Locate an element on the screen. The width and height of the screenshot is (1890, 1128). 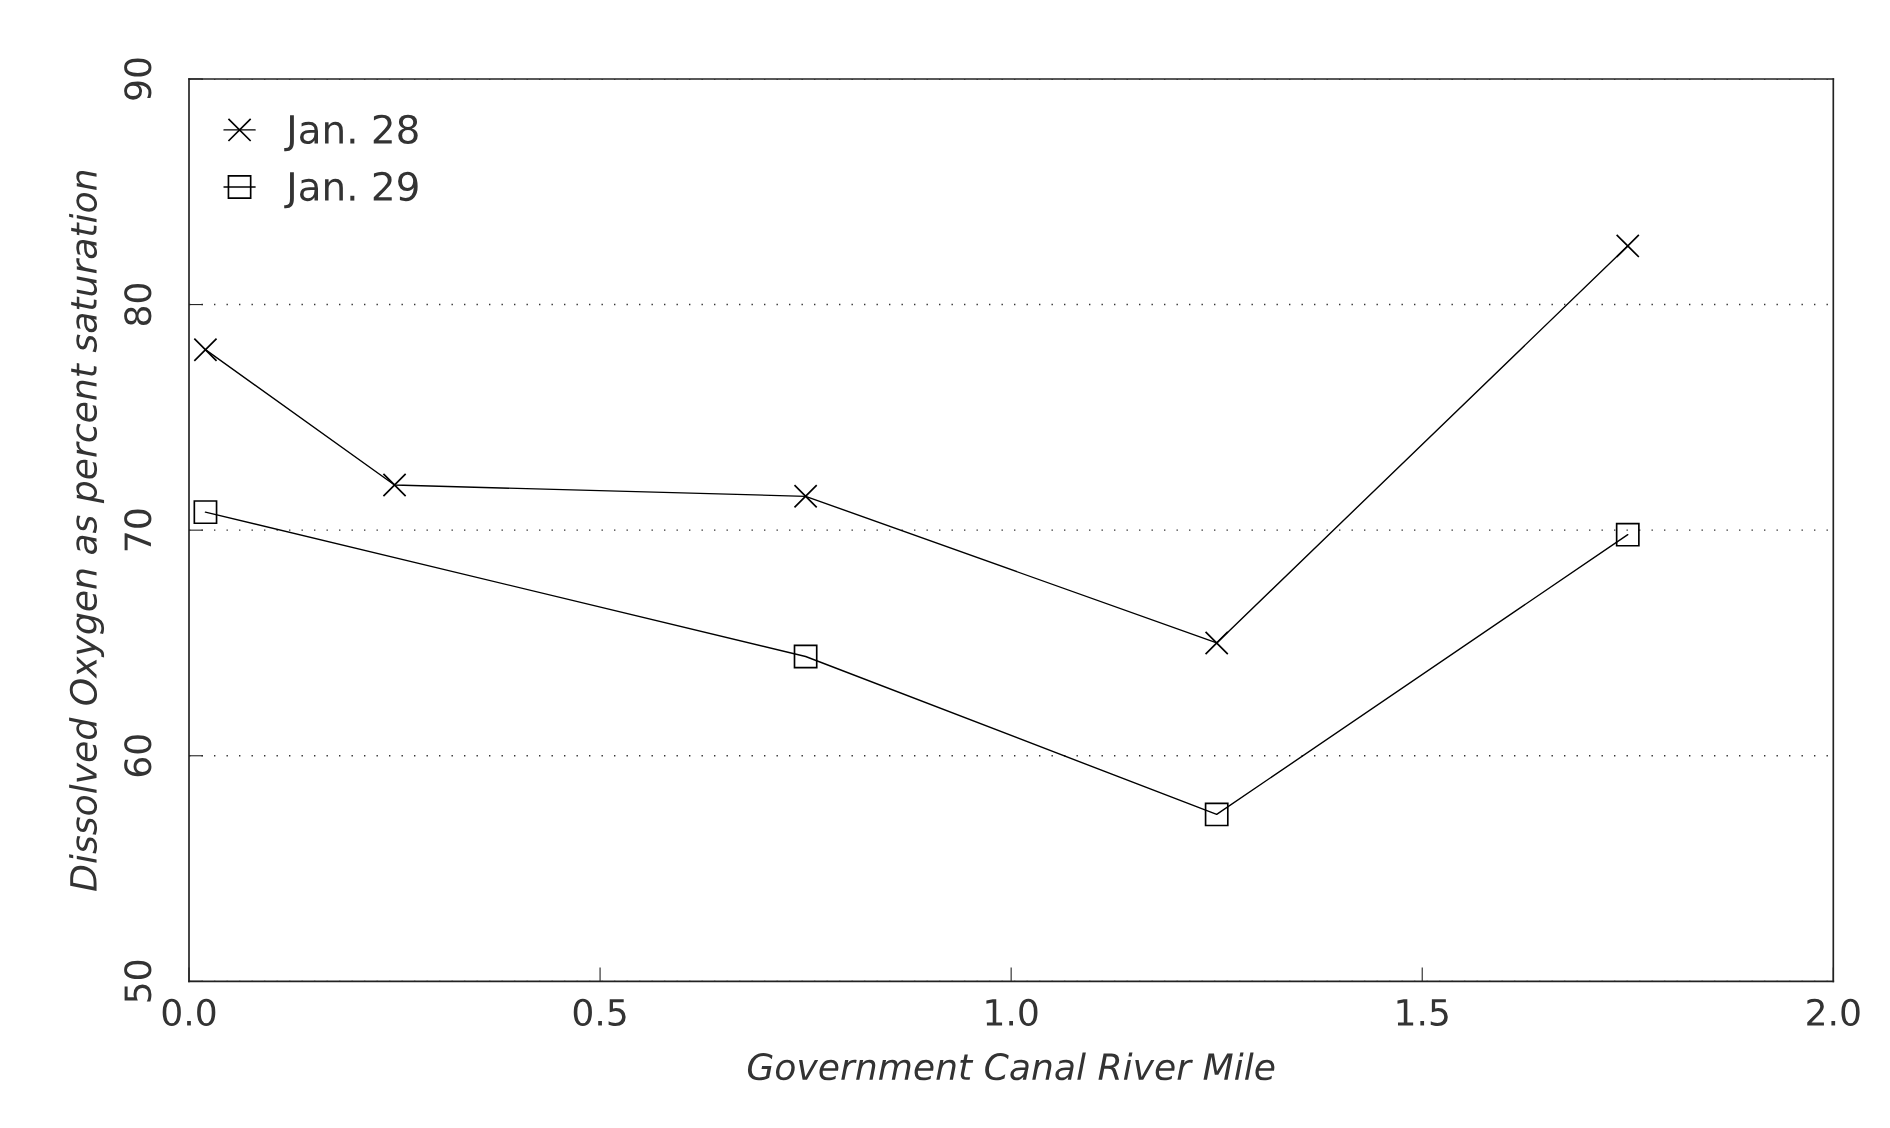
x-tick-label: 2.0 is located at coordinates (1833, 1012).